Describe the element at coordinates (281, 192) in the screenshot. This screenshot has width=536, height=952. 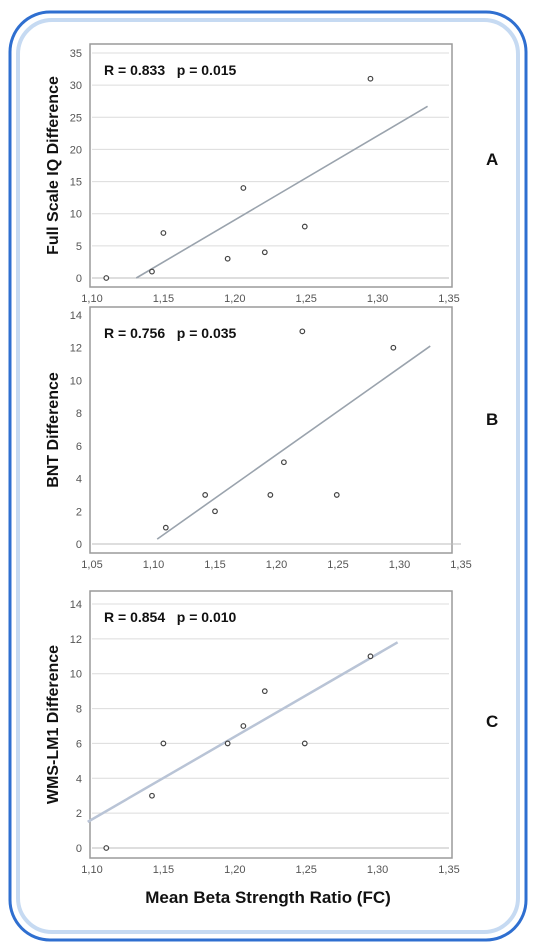
I see `trend-line-a` at that location.